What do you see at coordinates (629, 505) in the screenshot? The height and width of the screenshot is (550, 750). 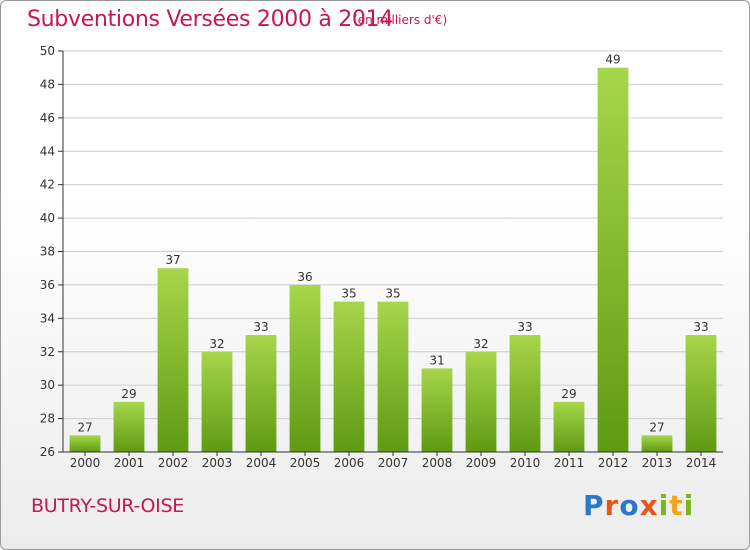 I see `logo-letter: o` at bounding box center [629, 505].